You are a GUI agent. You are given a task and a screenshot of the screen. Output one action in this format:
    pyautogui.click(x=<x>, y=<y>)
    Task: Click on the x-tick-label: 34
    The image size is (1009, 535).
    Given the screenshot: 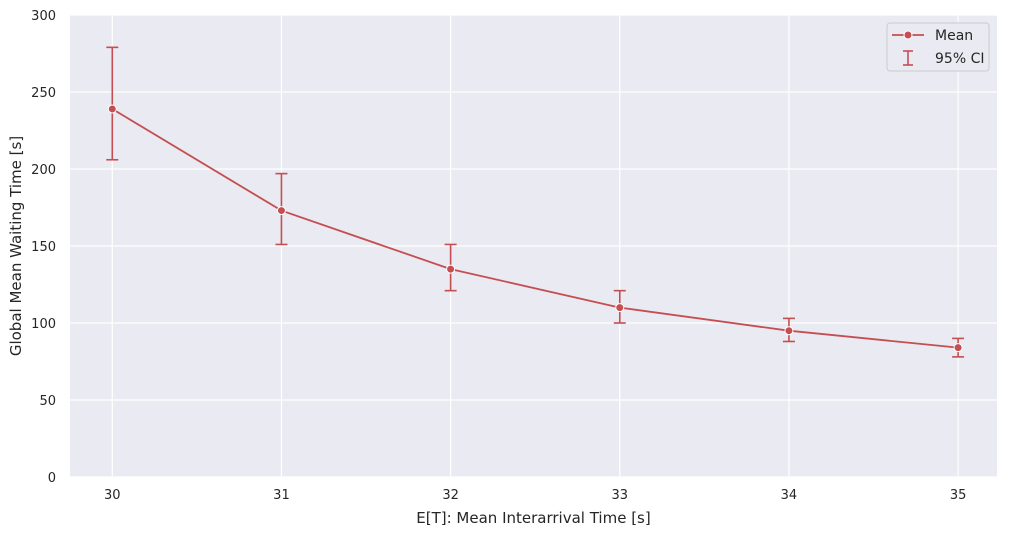 What is the action you would take?
    pyautogui.click(x=789, y=495)
    